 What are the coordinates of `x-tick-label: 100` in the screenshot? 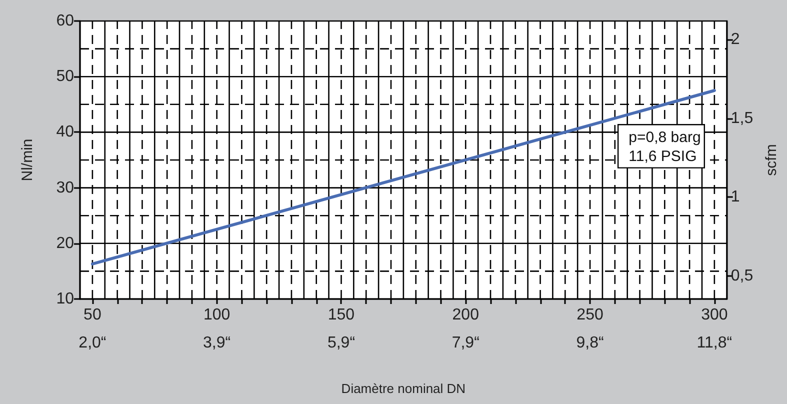 It's located at (216, 315).